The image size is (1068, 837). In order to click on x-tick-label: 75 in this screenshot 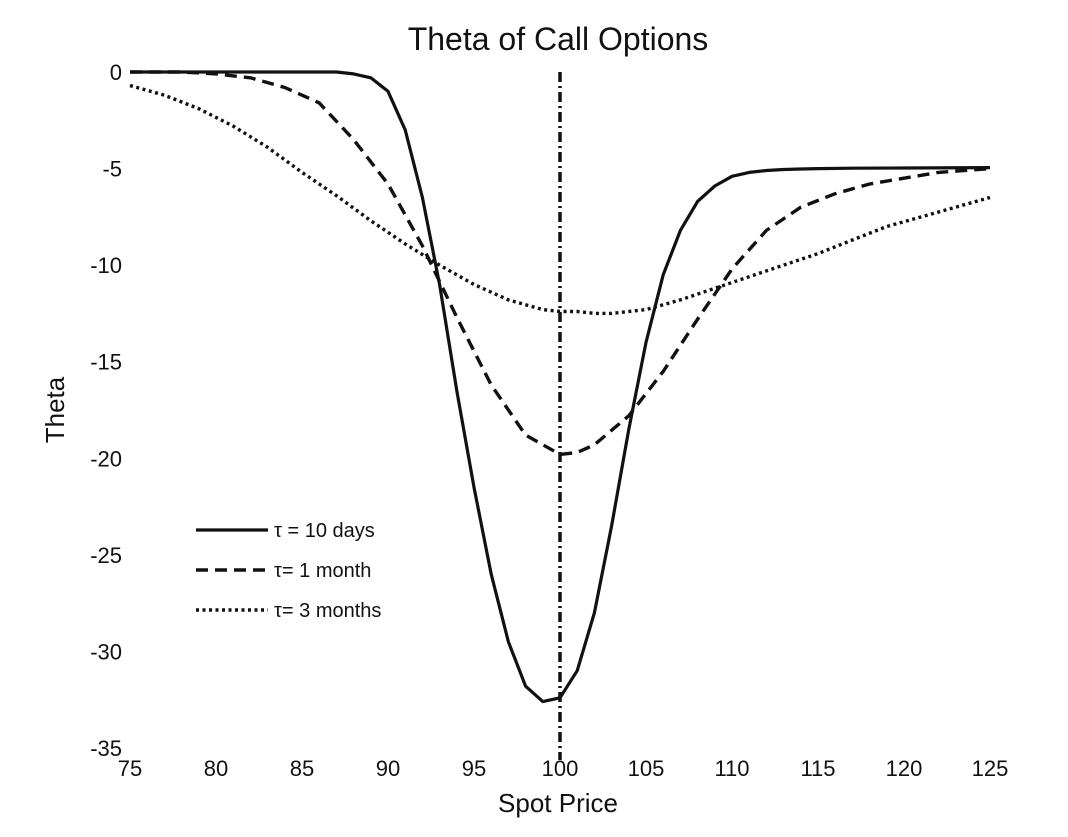, I will do `click(130, 768)`.